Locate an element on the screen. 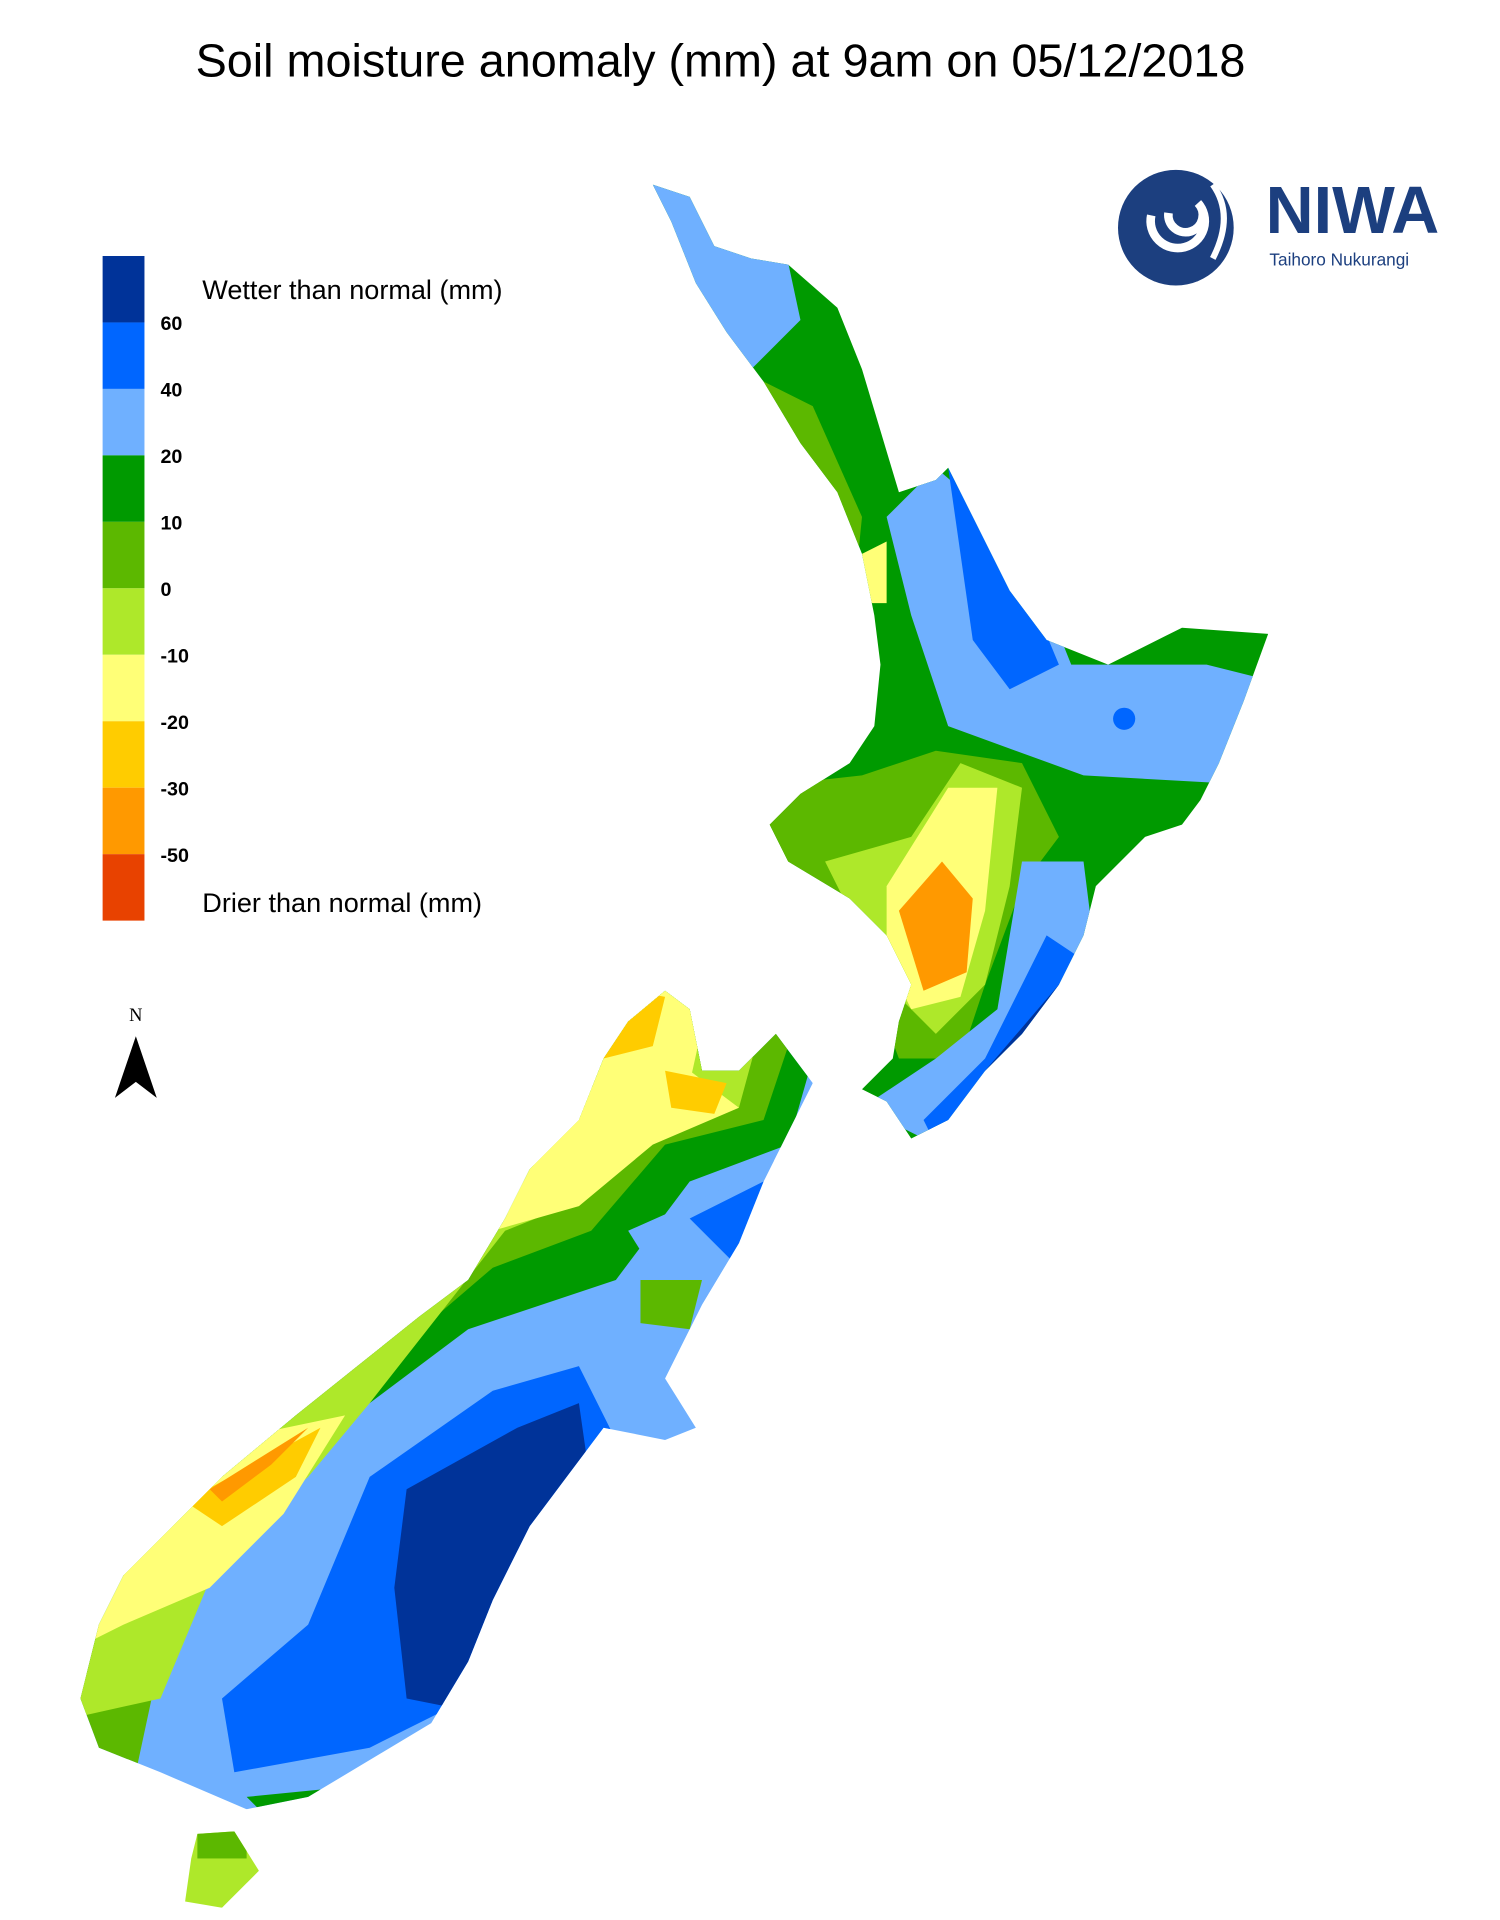 The height and width of the screenshot is (1920, 1500). logo-name: NIWA is located at coordinates (1353, 211).